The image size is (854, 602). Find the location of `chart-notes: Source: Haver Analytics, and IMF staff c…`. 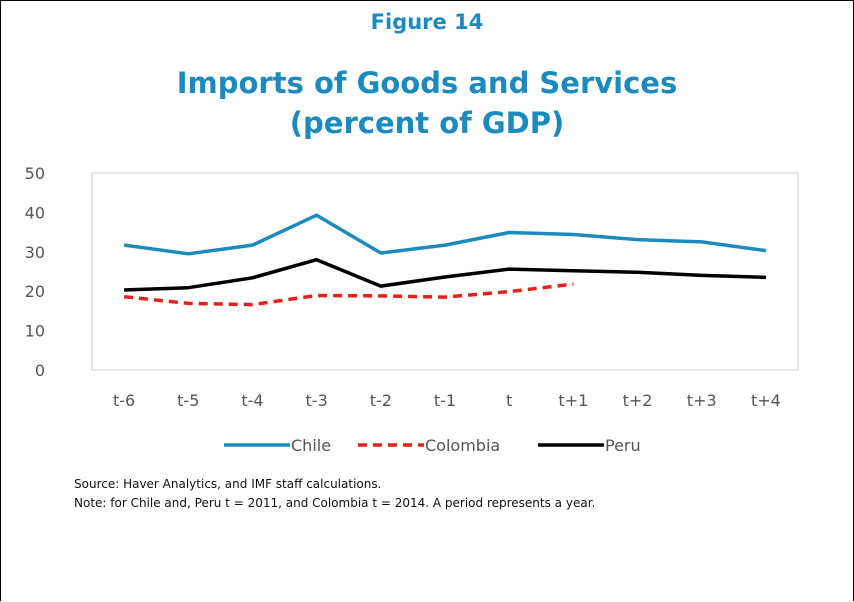

chart-notes: Source: Haver Analytics, and IMF staff c… is located at coordinates (334, 494).